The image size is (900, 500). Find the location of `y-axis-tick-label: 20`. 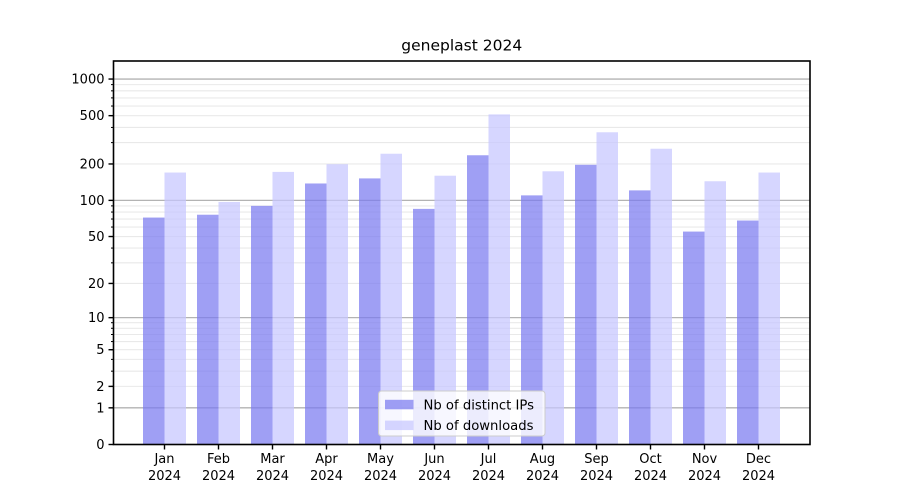

y-axis-tick-label: 20 is located at coordinates (96, 284).